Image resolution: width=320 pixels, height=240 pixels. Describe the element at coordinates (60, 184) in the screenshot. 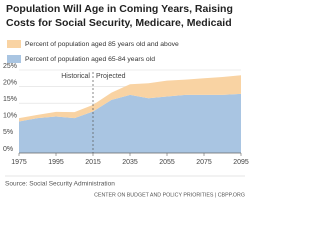

I see `source: Source: Social Security Administration` at that location.